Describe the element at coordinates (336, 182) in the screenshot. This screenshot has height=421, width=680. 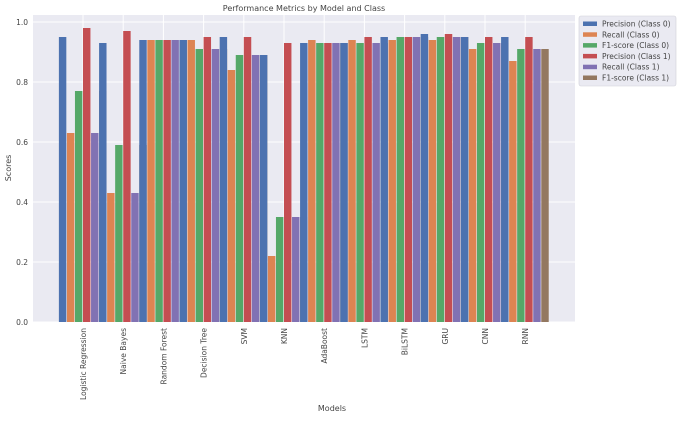
I see `bar-recall-class-1-adaboost` at that location.